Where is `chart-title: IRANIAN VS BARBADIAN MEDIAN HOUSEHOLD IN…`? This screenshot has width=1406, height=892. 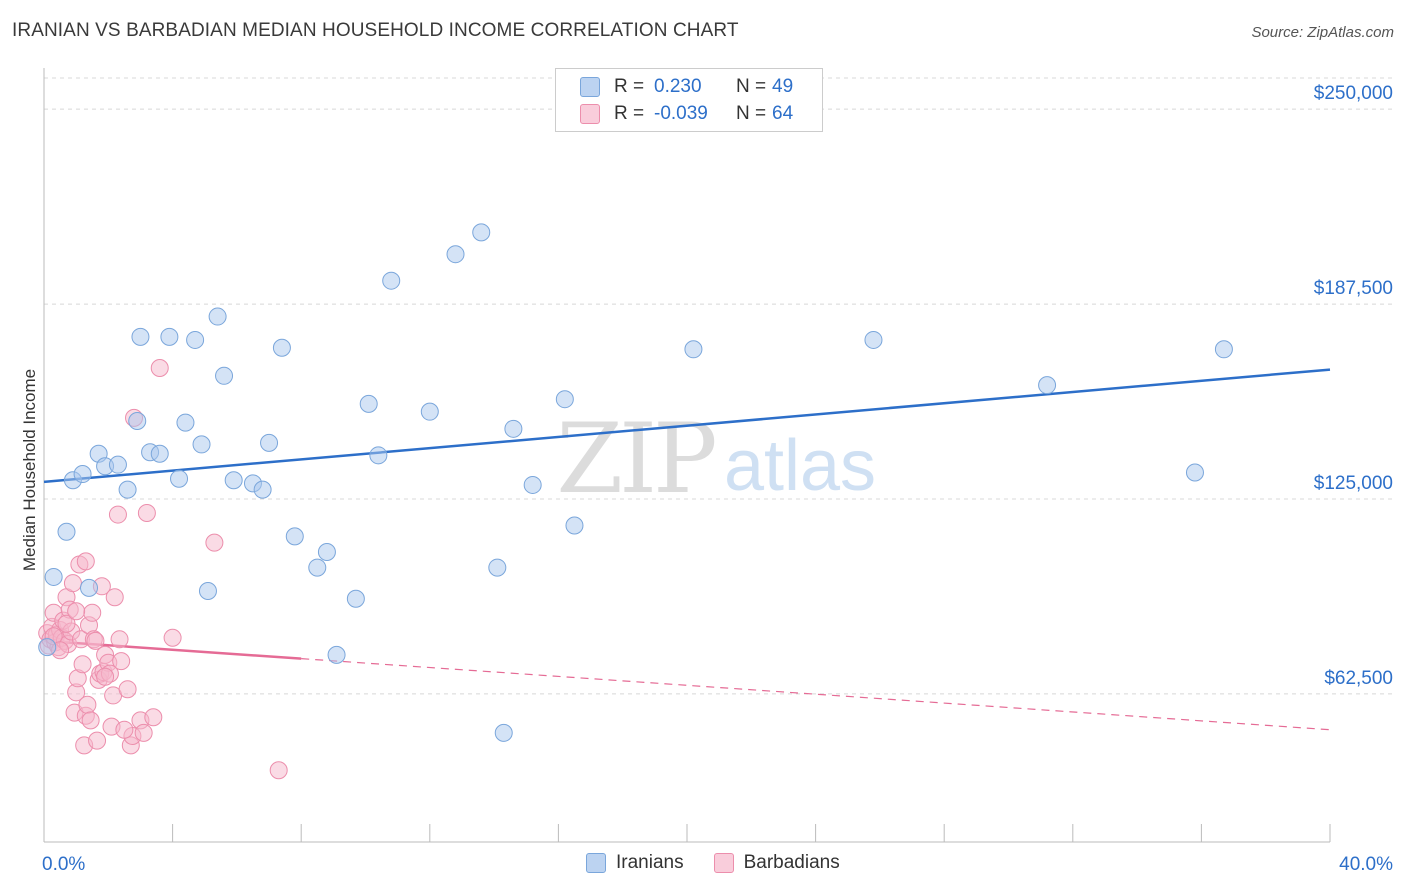 chart-title: IRANIAN VS BARBADIAN MEDIAN HOUSEHOLD IN… is located at coordinates (375, 30).